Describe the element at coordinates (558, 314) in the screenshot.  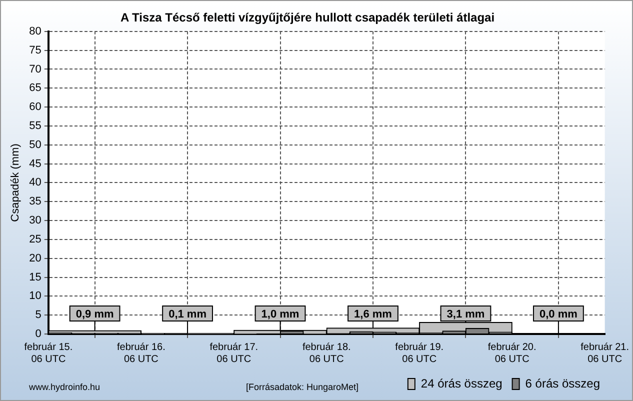
I see `data-label: 0,0 mm` at that location.